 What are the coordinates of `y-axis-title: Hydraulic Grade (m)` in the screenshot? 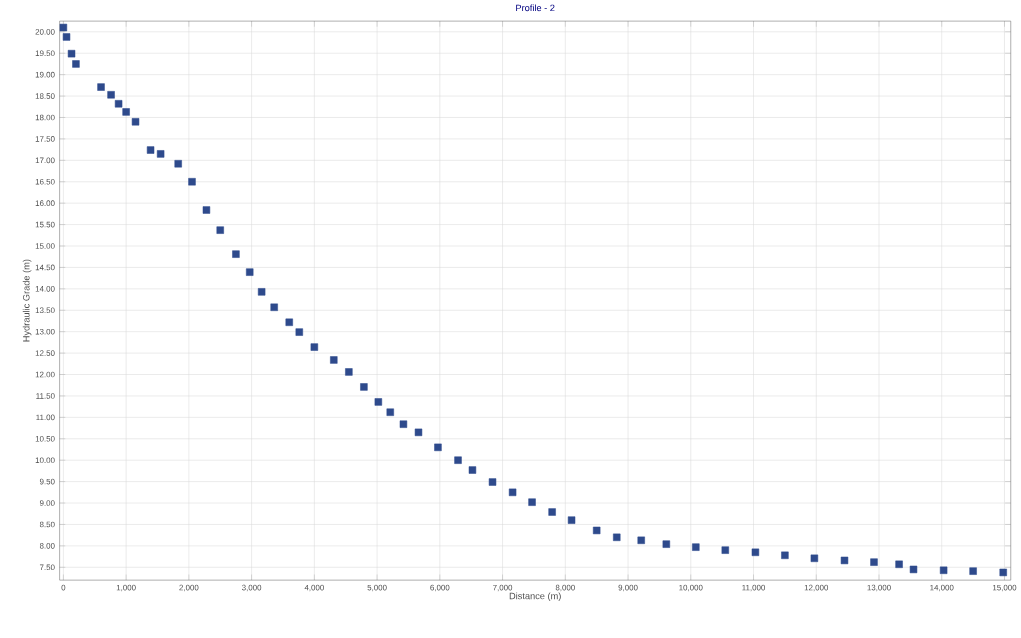 It's located at (27, 300).